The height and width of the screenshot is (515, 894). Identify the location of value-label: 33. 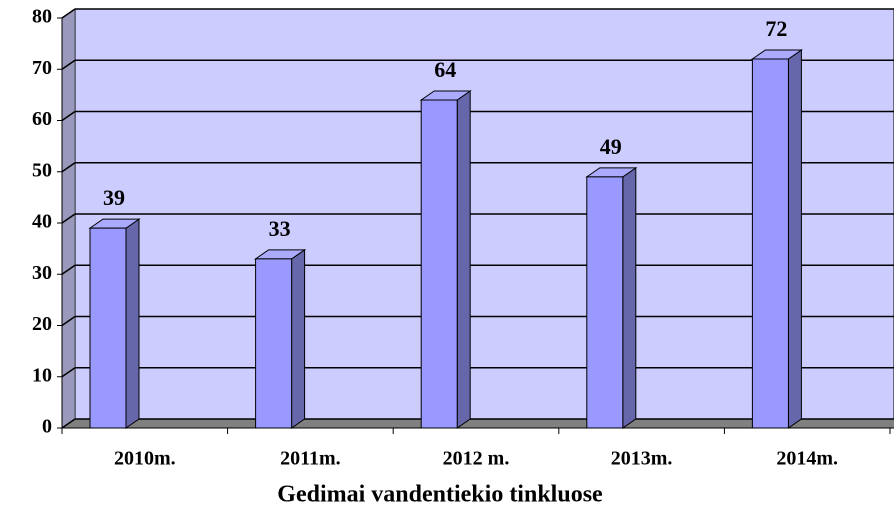
(280, 228).